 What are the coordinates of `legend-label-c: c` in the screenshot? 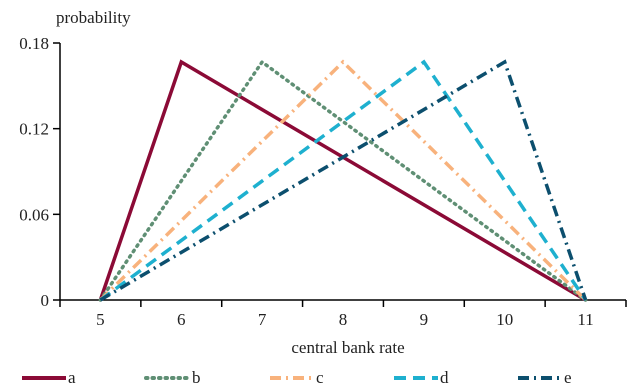 It's located at (320, 377).